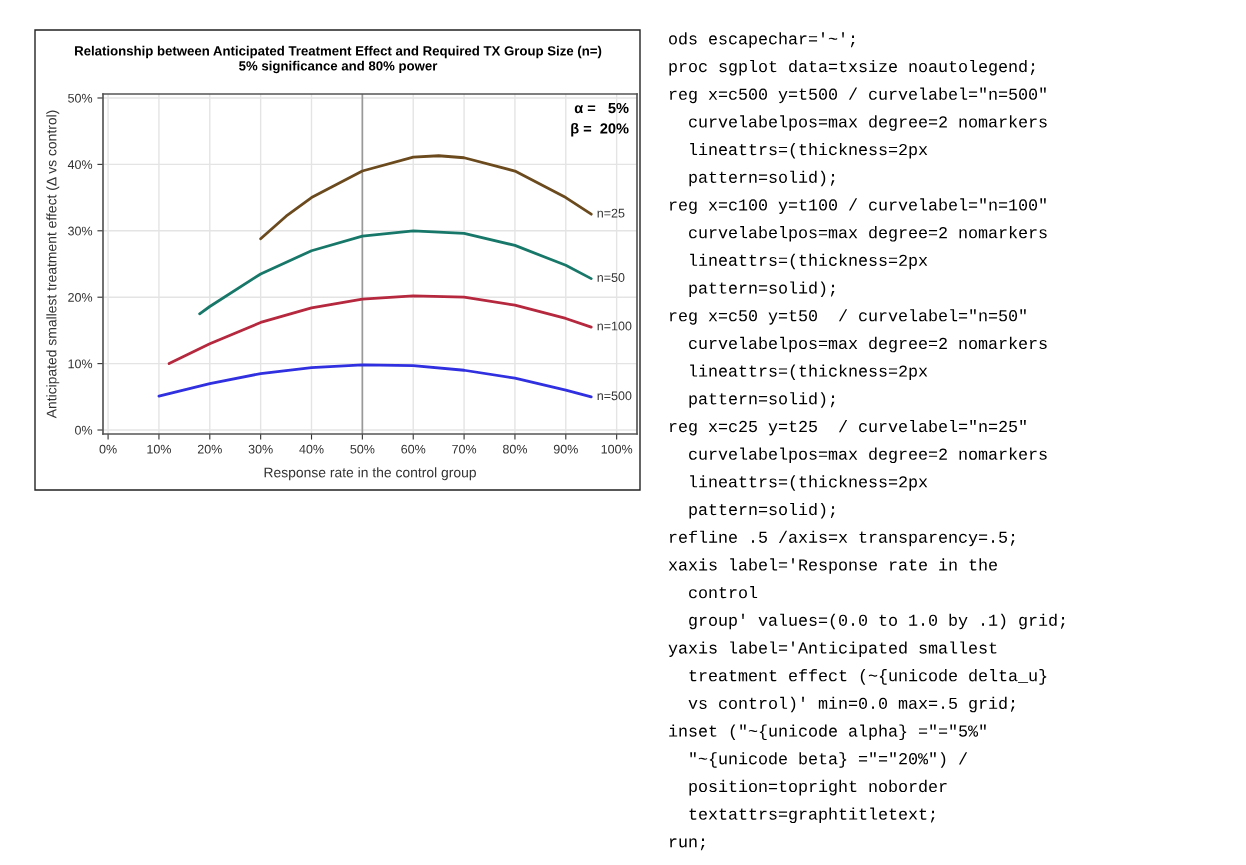 The height and width of the screenshot is (865, 1246). Describe the element at coordinates (857, 95) in the screenshot. I see `text: reg x=c500 y=t500 / curvelabel="n=500"` at that location.